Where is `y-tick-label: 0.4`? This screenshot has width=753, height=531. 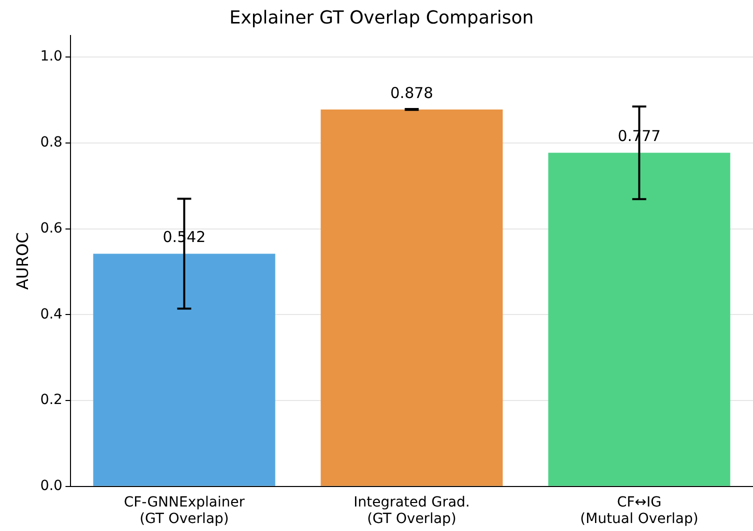
y-tick-label: 0.4 is located at coordinates (51, 314).